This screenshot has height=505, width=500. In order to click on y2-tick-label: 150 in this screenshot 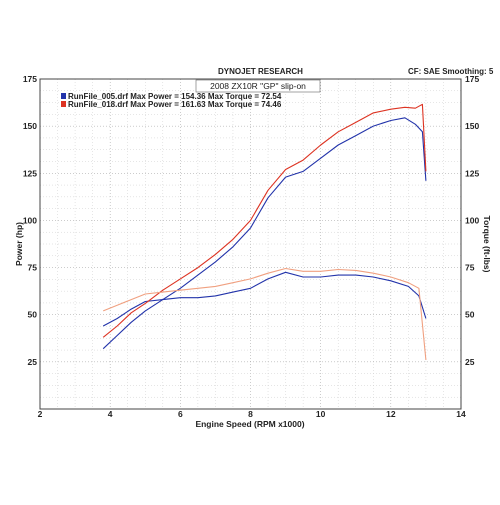, I will do `click(472, 126)`.